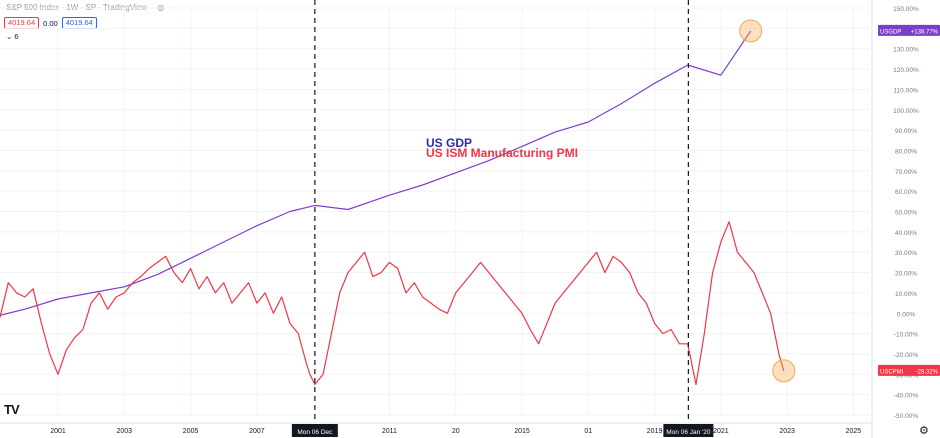  Describe the element at coordinates (787, 431) in the screenshot. I see `x-tick-label: 2023` at that location.